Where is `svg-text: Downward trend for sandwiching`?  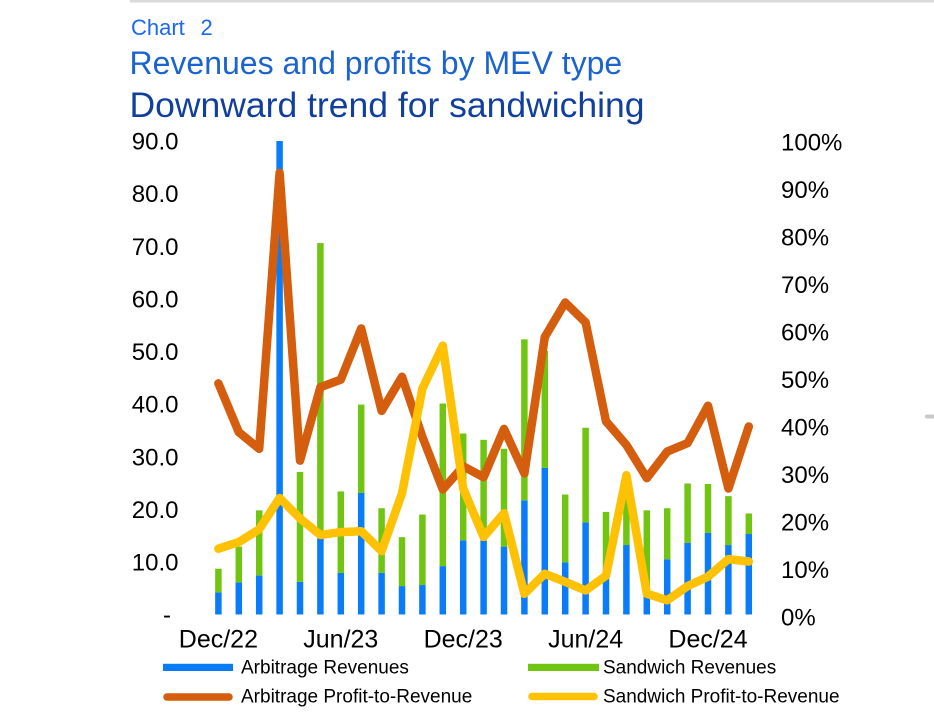 svg-text: Downward trend for sandwiching is located at coordinates (387, 105).